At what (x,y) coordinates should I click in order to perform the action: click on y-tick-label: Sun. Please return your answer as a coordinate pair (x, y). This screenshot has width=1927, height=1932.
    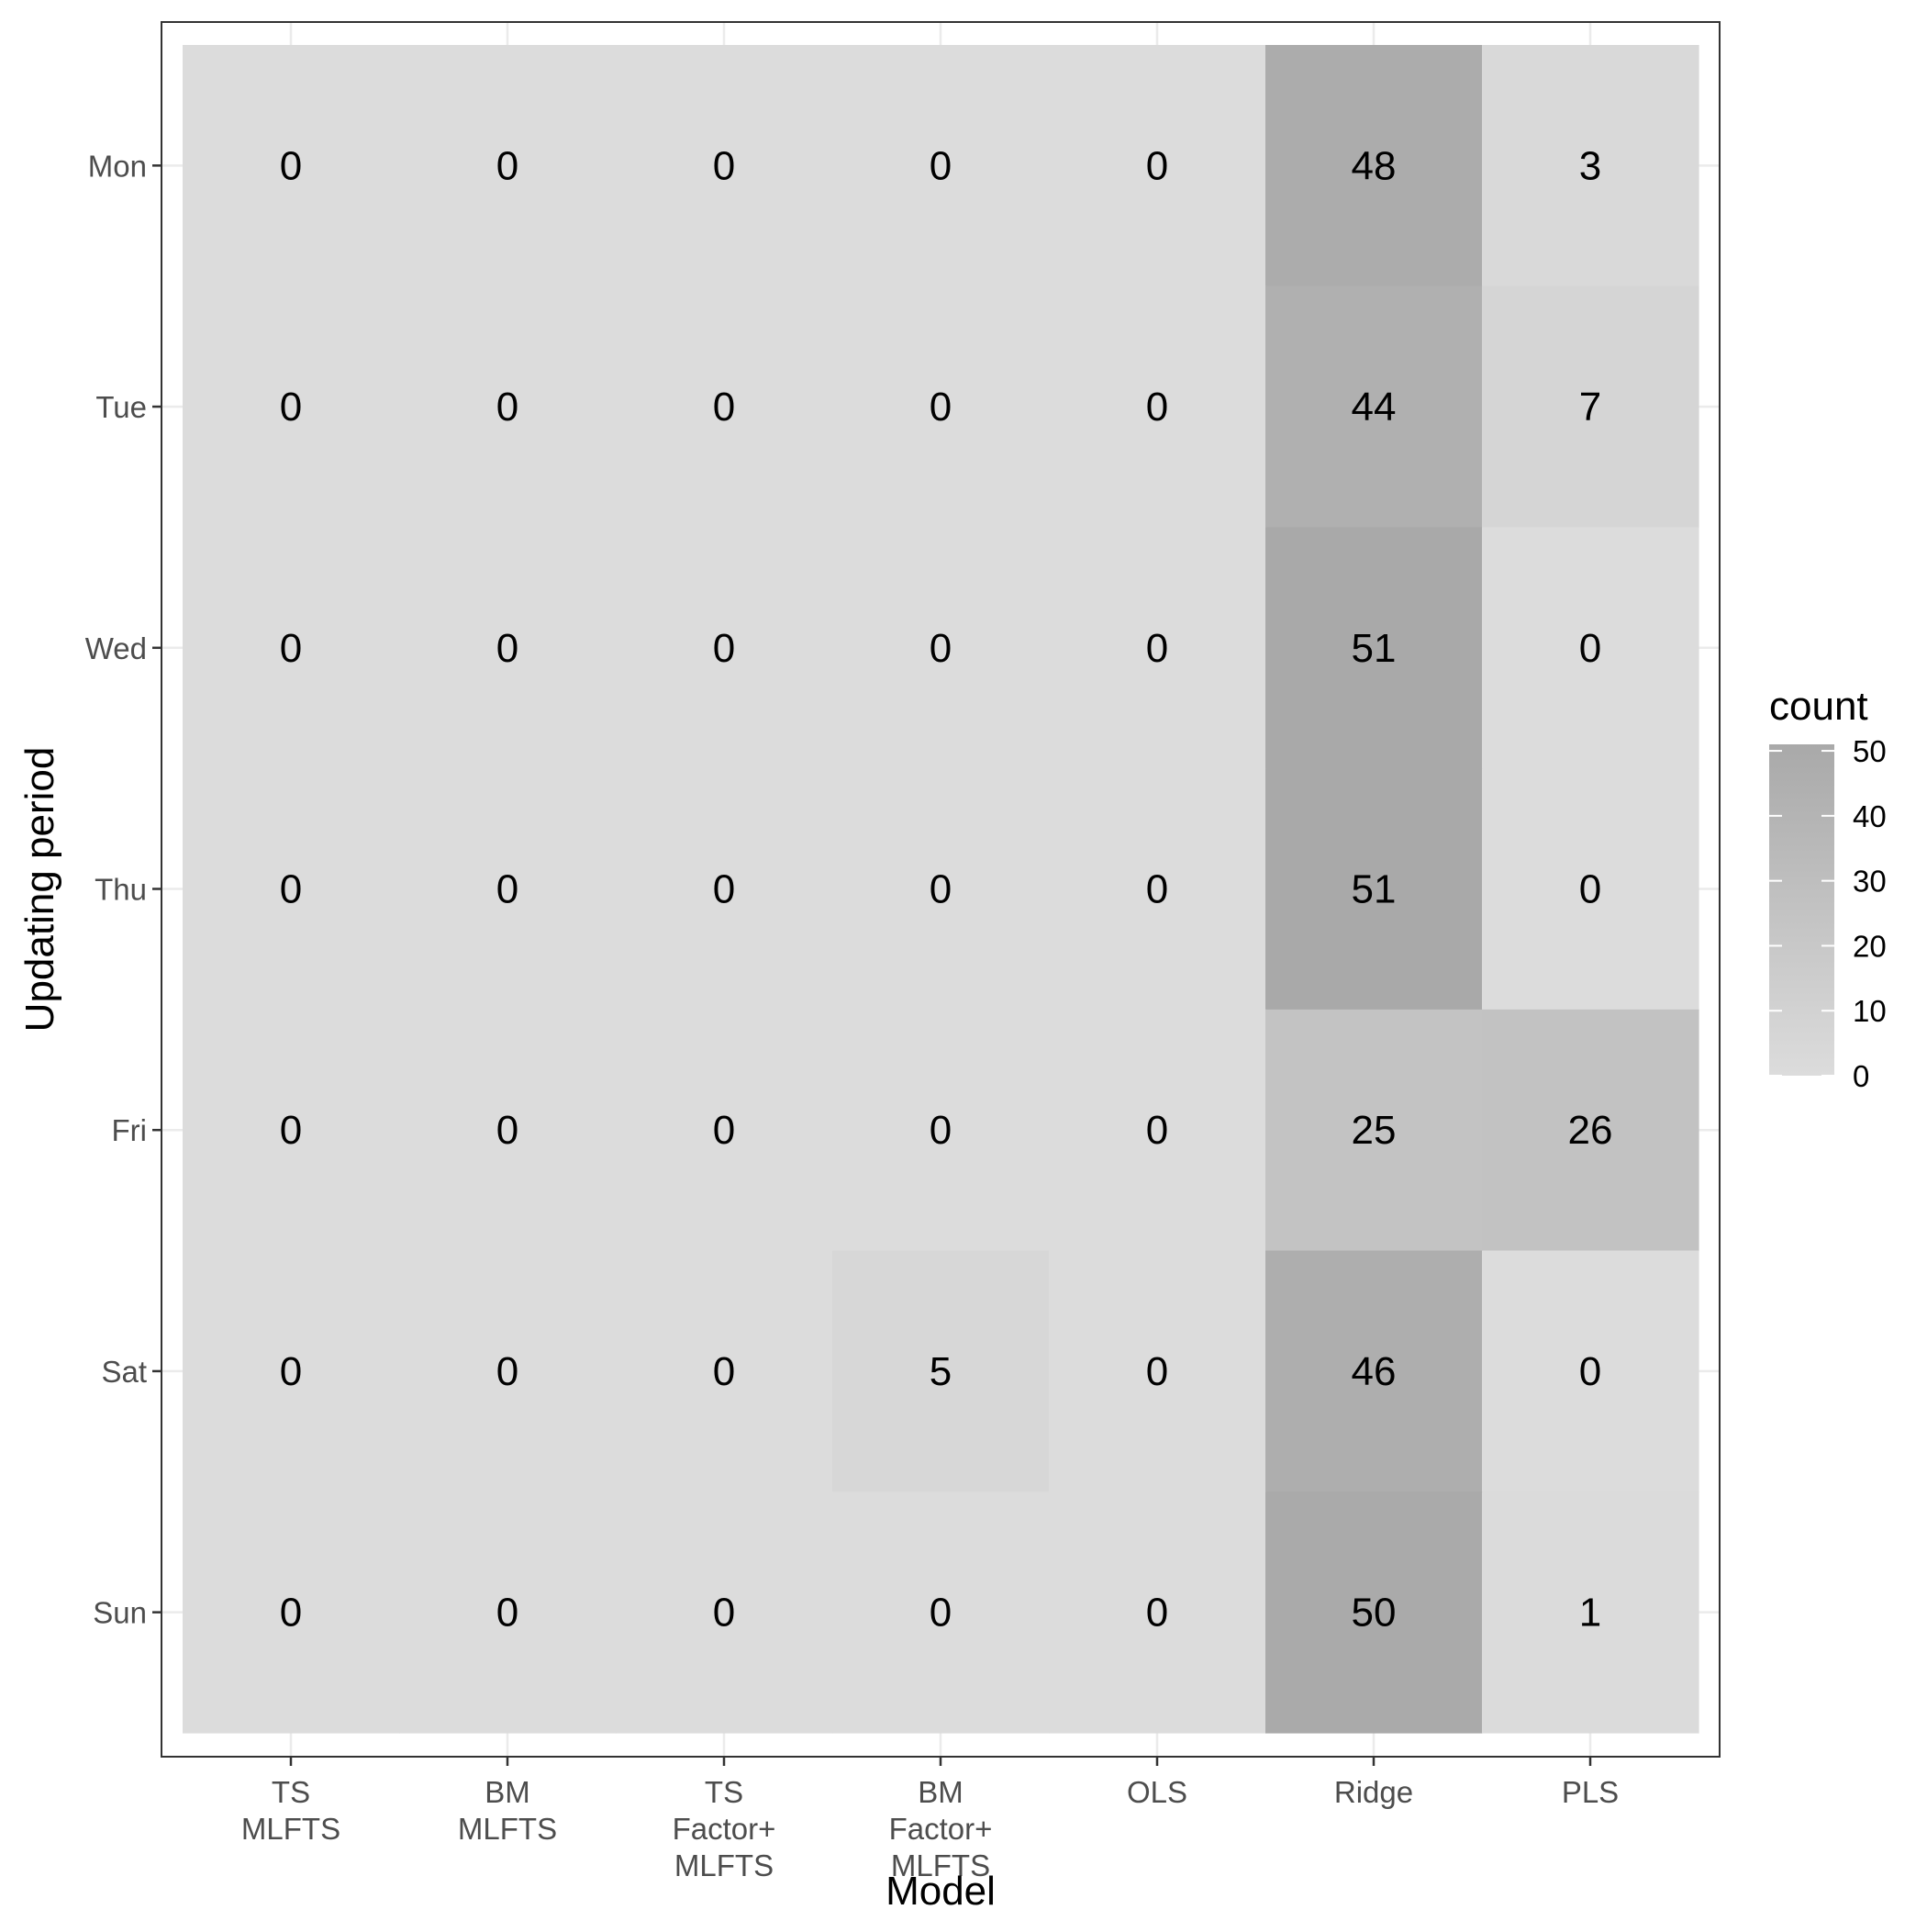
    Looking at the image, I should click on (120, 1613).